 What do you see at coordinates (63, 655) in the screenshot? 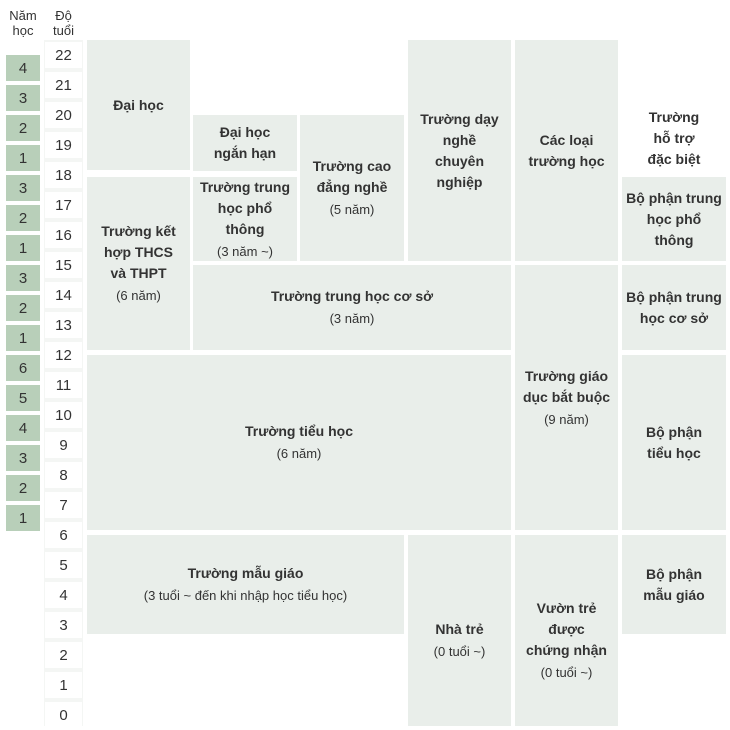
I see `age-label: 2` at bounding box center [63, 655].